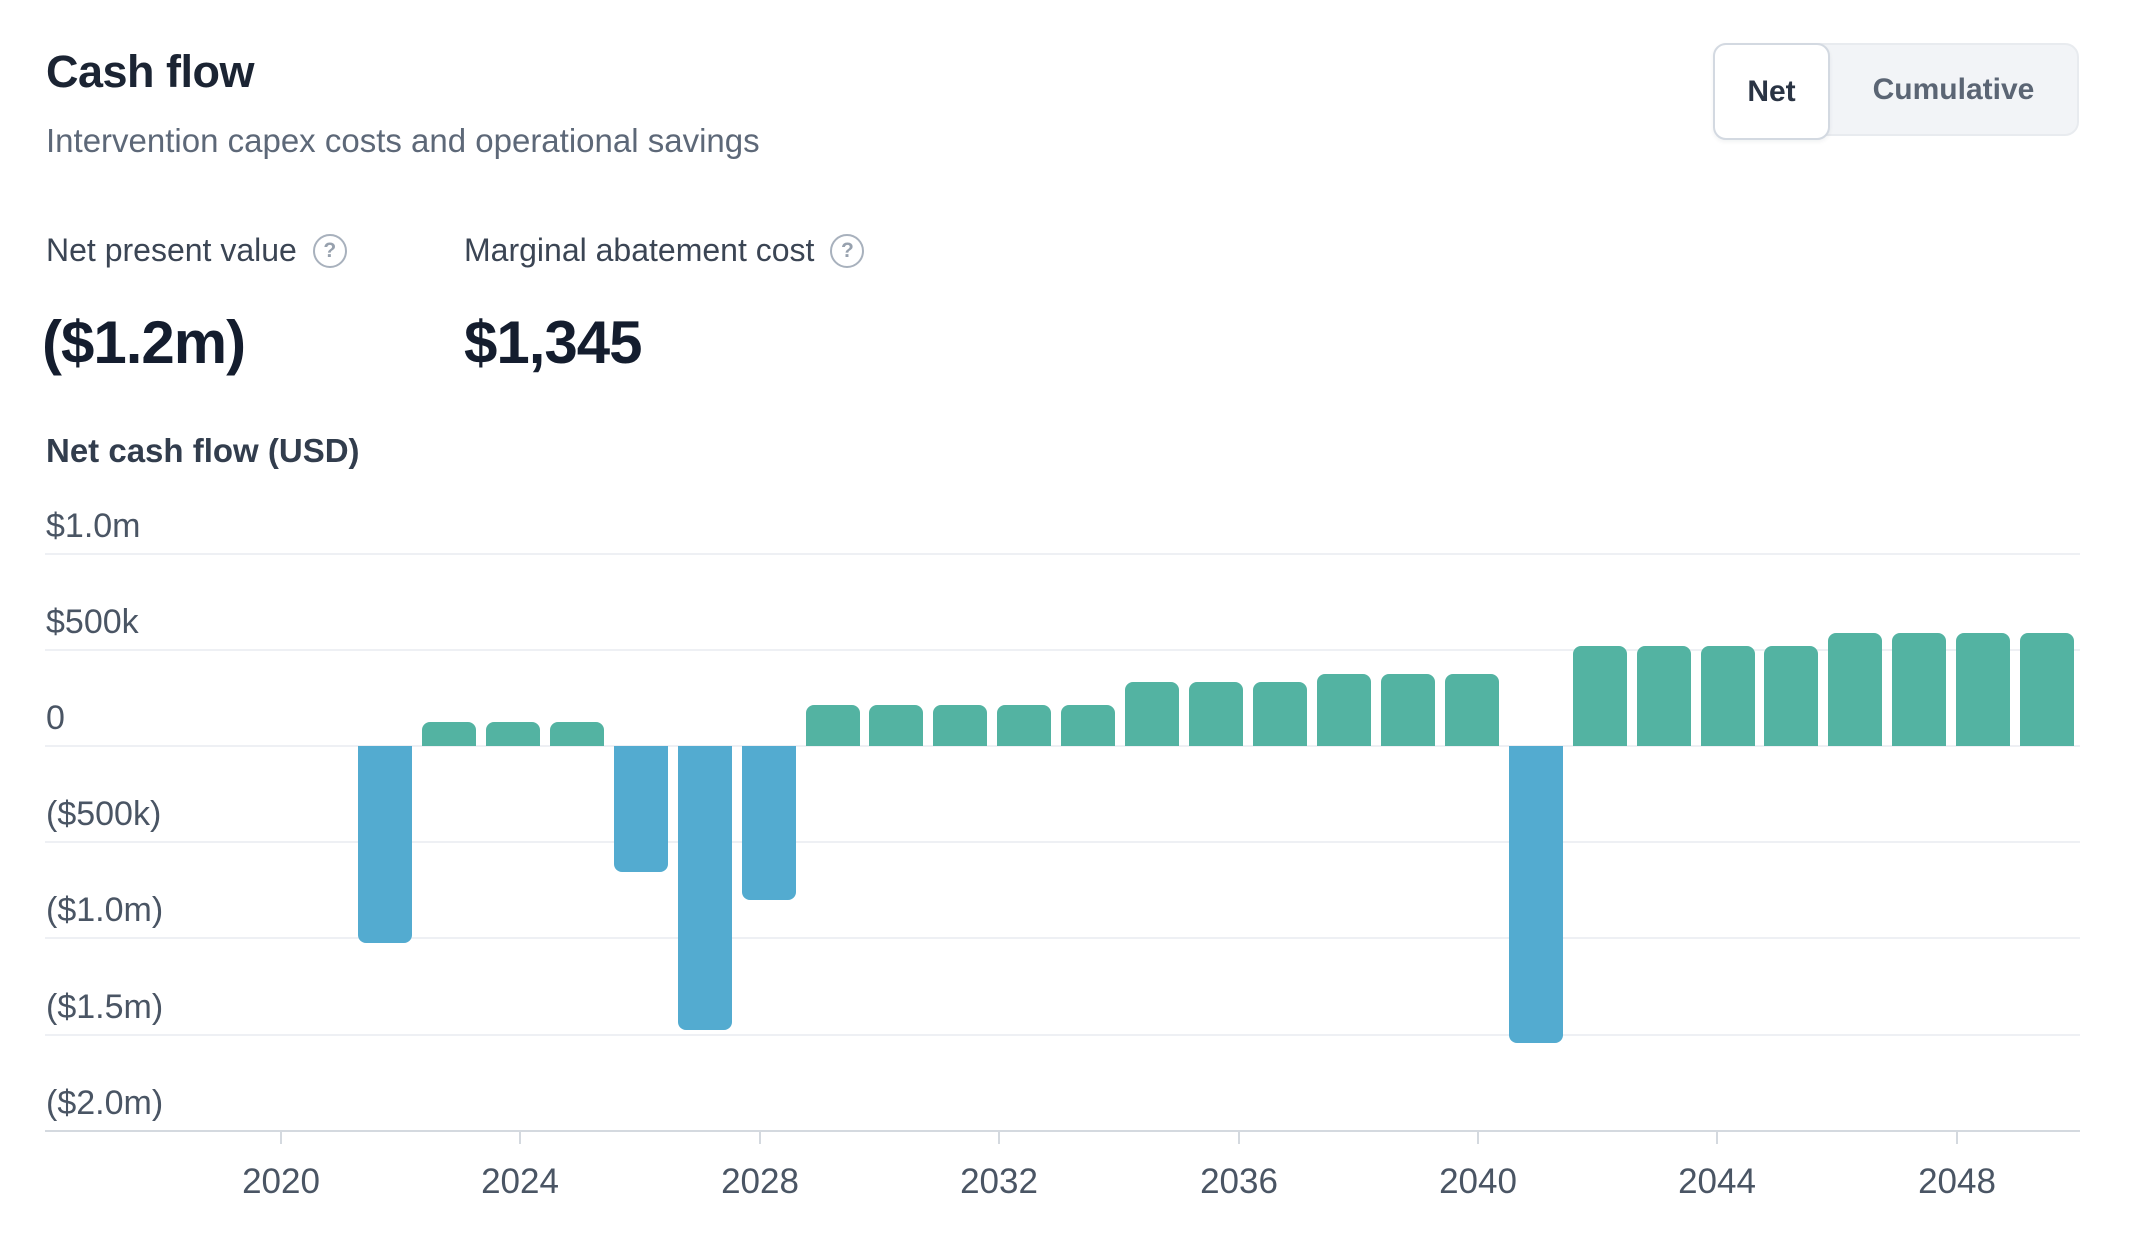 The height and width of the screenshot is (1248, 2130). What do you see at coordinates (833, 725) in the screenshot?
I see `bar-2029` at bounding box center [833, 725].